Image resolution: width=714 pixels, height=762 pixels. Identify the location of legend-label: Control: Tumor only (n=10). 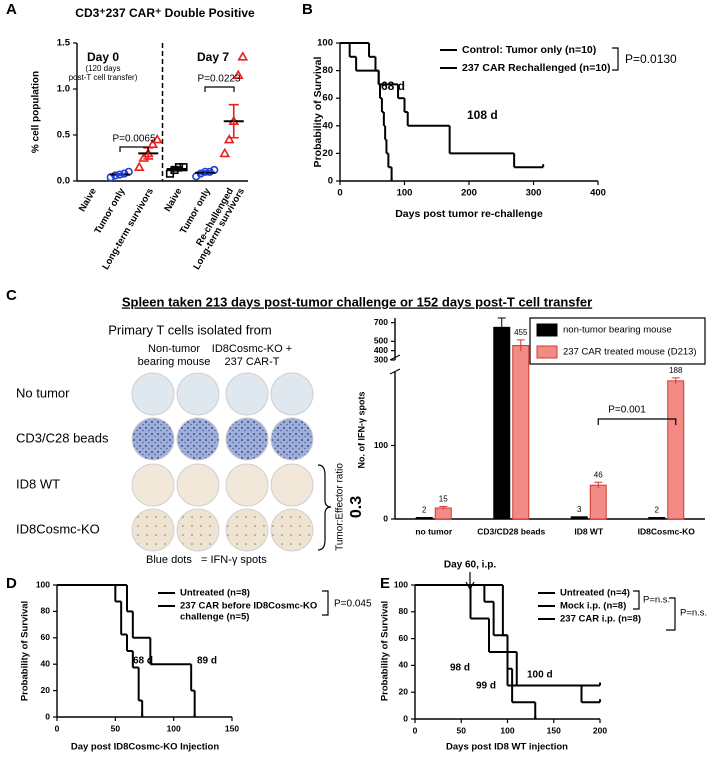
(529, 50).